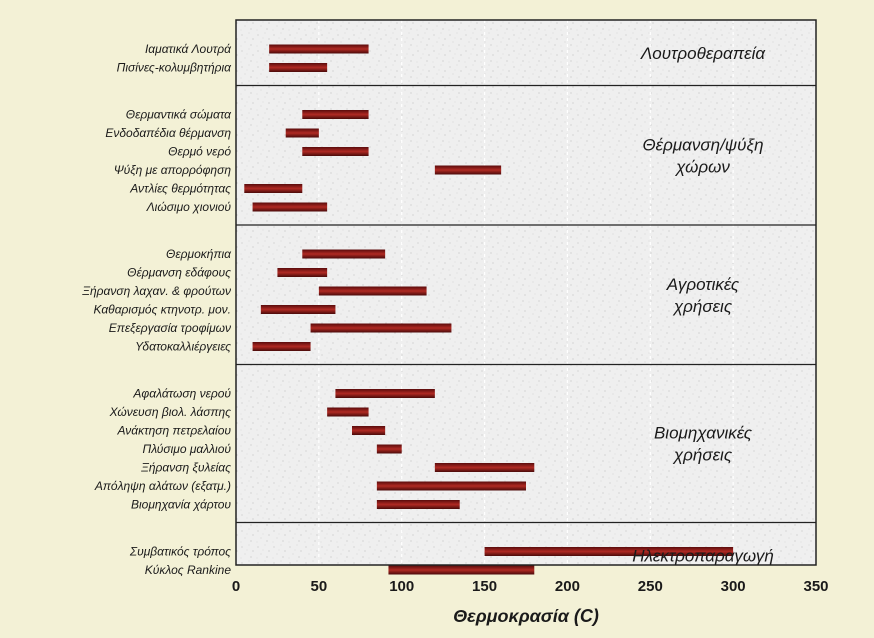  What do you see at coordinates (650, 586) in the screenshot?
I see `x-tick-label: 250` at bounding box center [650, 586].